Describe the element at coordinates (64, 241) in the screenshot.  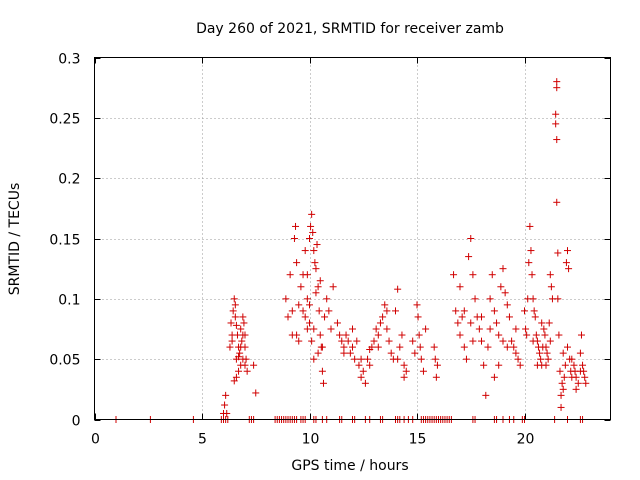
I see `y-tick-label: 0.15` at that location.